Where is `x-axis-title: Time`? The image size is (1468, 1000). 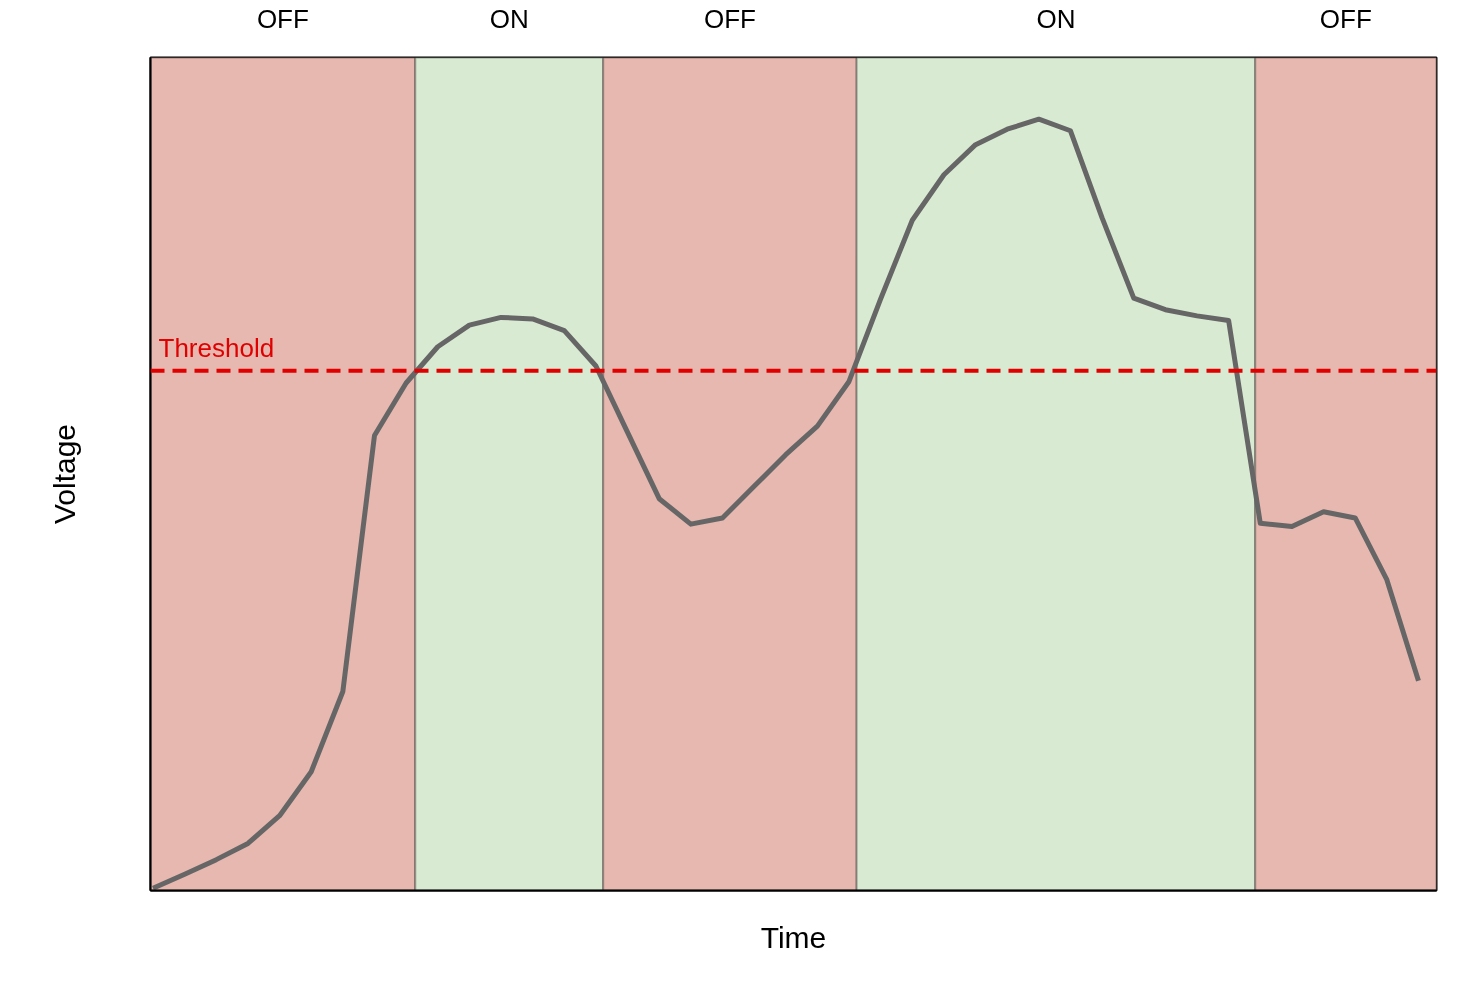
x-axis-title: Time is located at coordinates (793, 937).